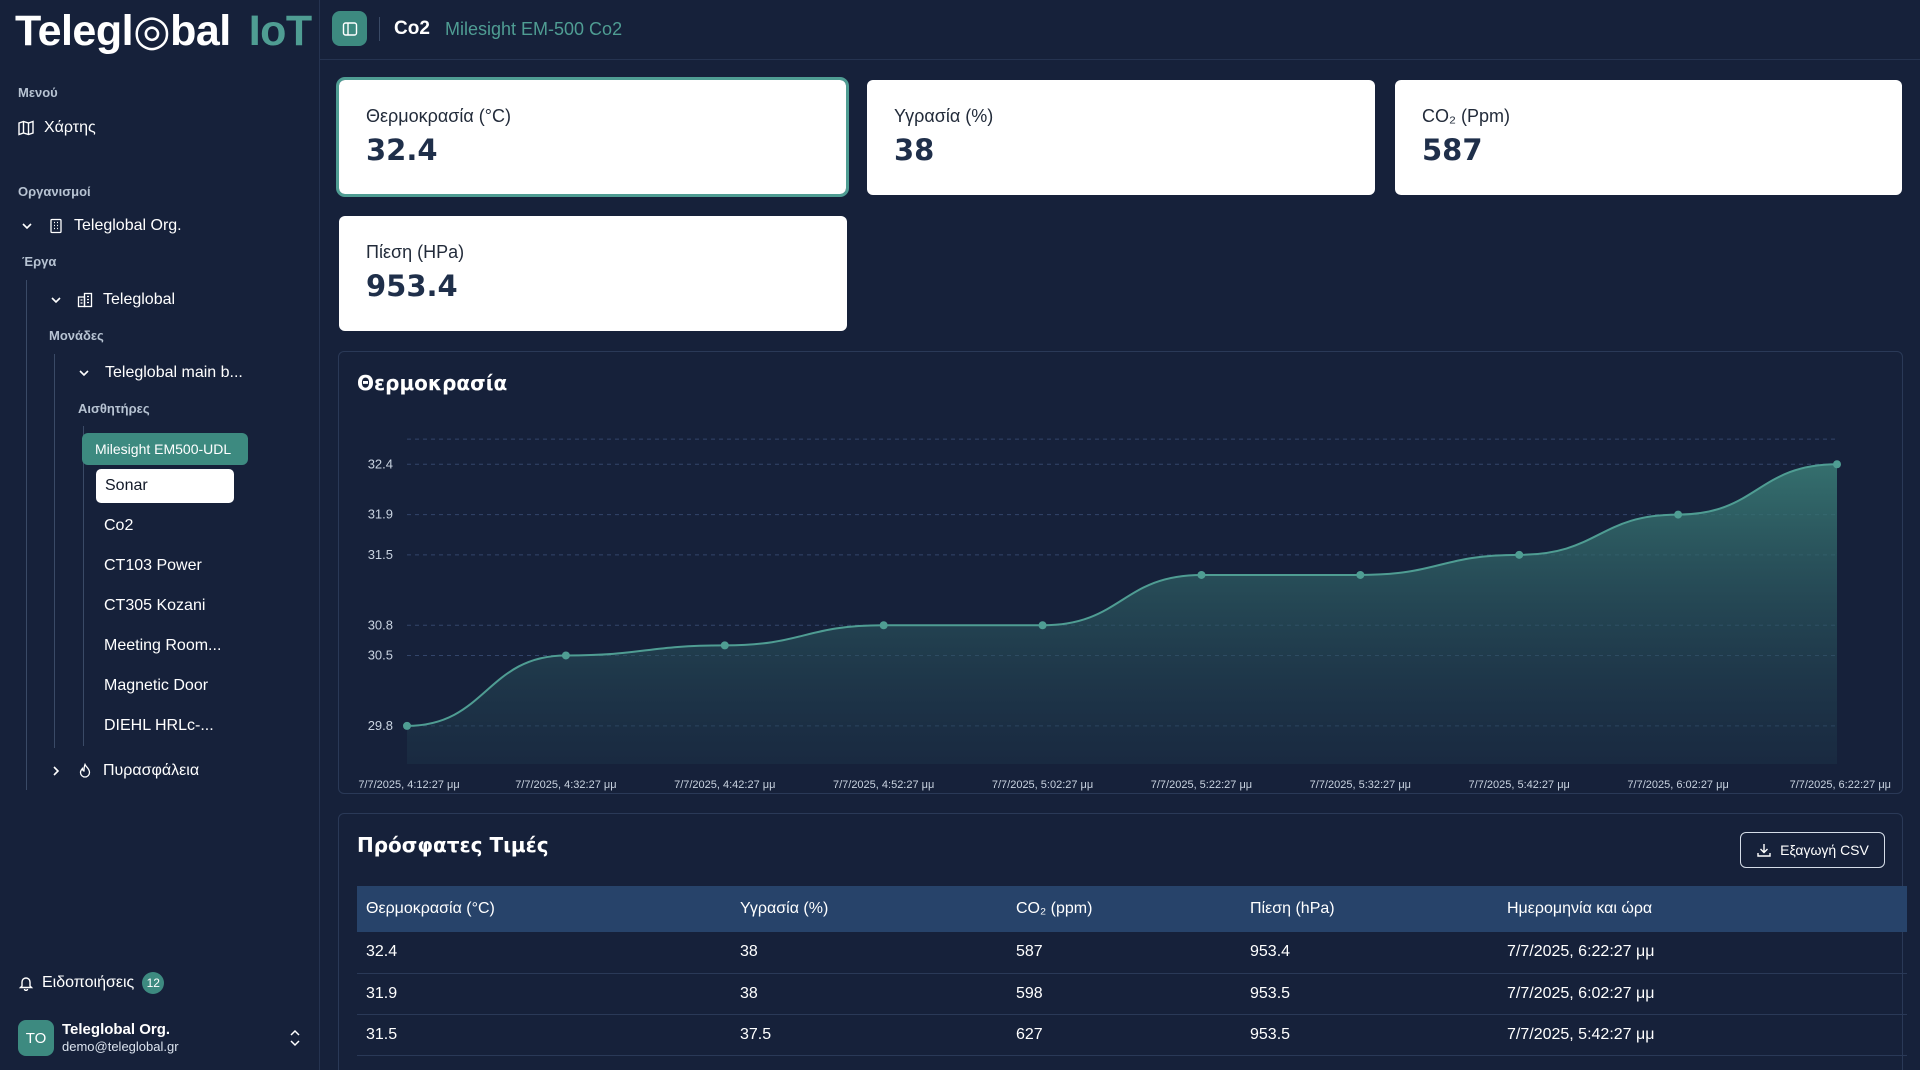 This screenshot has height=1070, width=1920. What do you see at coordinates (1121, 137) in the screenshot?
I see `stat-card-humidity: Υγρασία (%) 38` at bounding box center [1121, 137].